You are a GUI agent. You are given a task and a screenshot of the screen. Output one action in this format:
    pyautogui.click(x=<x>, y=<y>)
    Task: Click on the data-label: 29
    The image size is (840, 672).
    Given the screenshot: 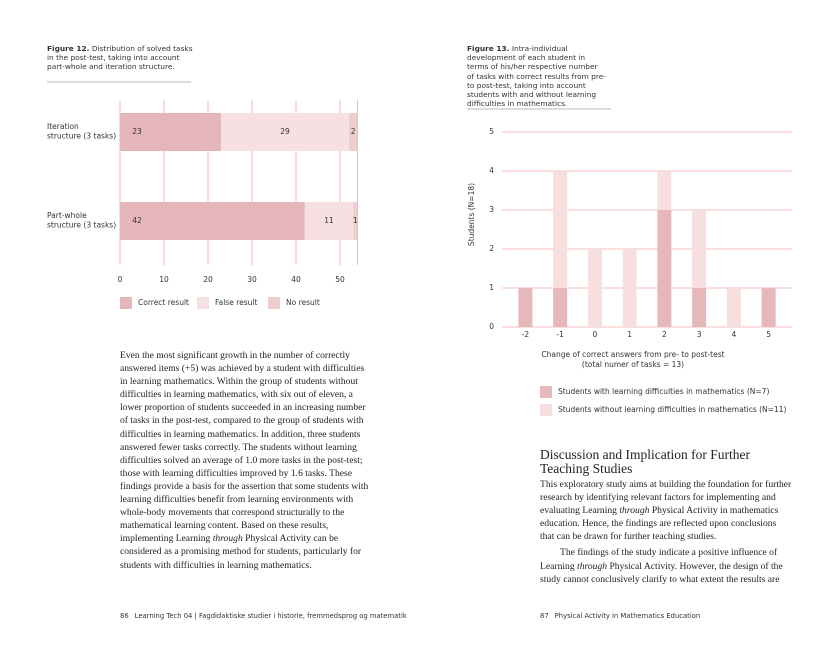 What is the action you would take?
    pyautogui.click(x=285, y=131)
    